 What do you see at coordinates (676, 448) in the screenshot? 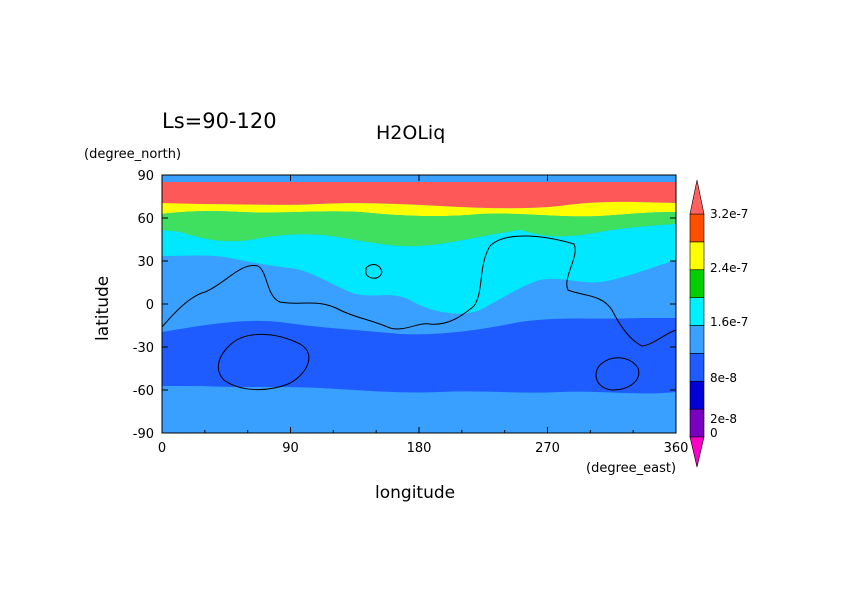
I see `x-tick-label: 360` at bounding box center [676, 448].